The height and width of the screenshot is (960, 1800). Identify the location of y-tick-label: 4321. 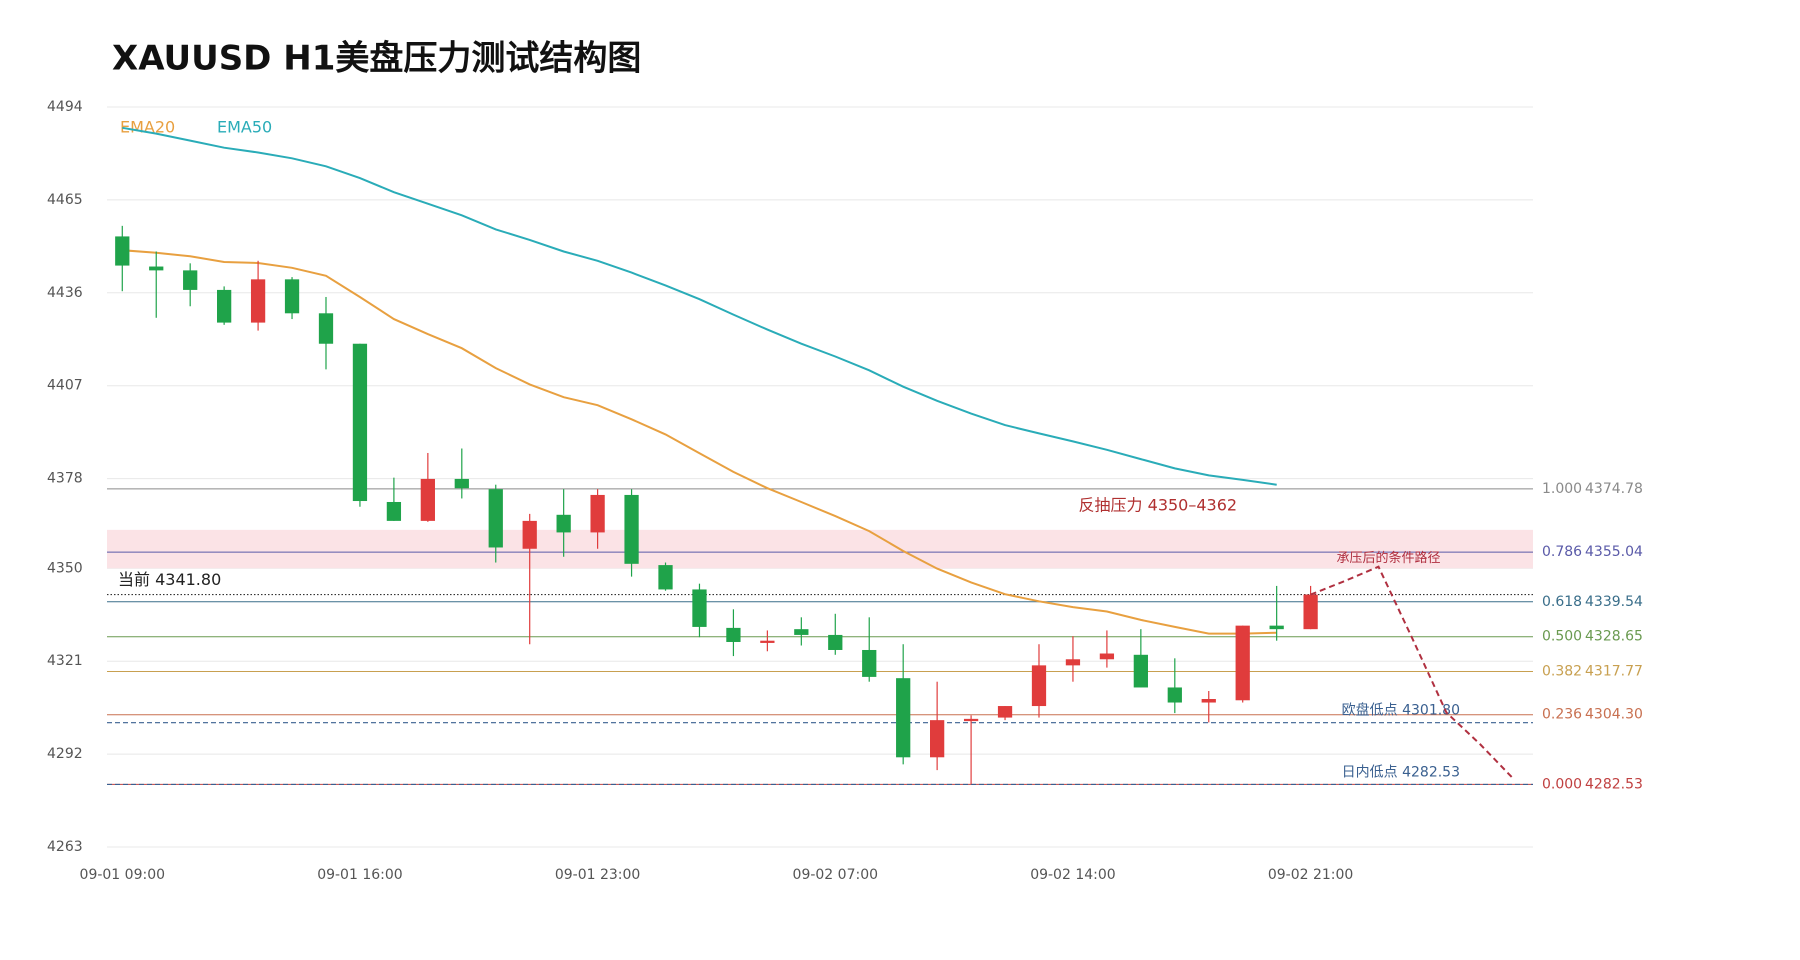
(65, 661).